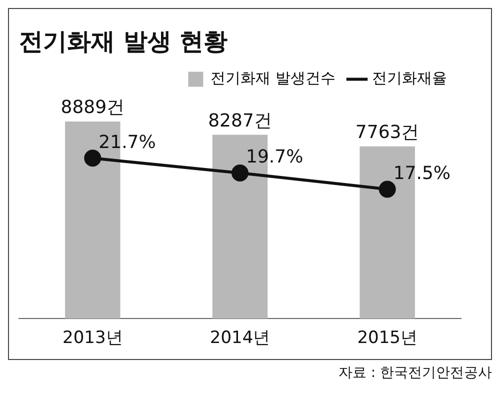 This screenshot has height=397, width=500. What do you see at coordinates (409, 78) in the screenshot?
I see `legend-label: 전기화재율` at bounding box center [409, 78].